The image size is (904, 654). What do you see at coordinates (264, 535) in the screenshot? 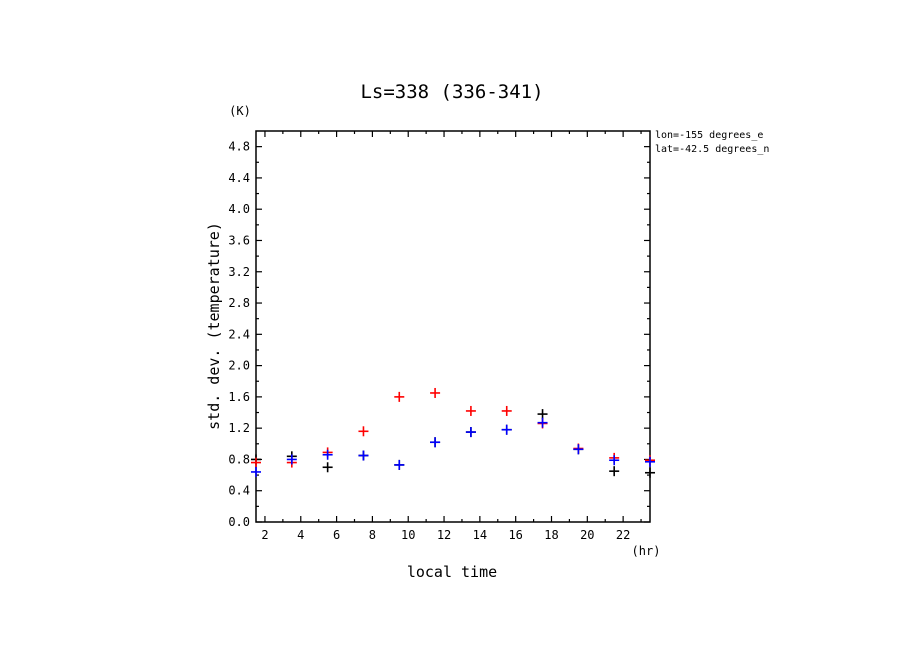
I see `x-tick-label: 2` at bounding box center [264, 535].